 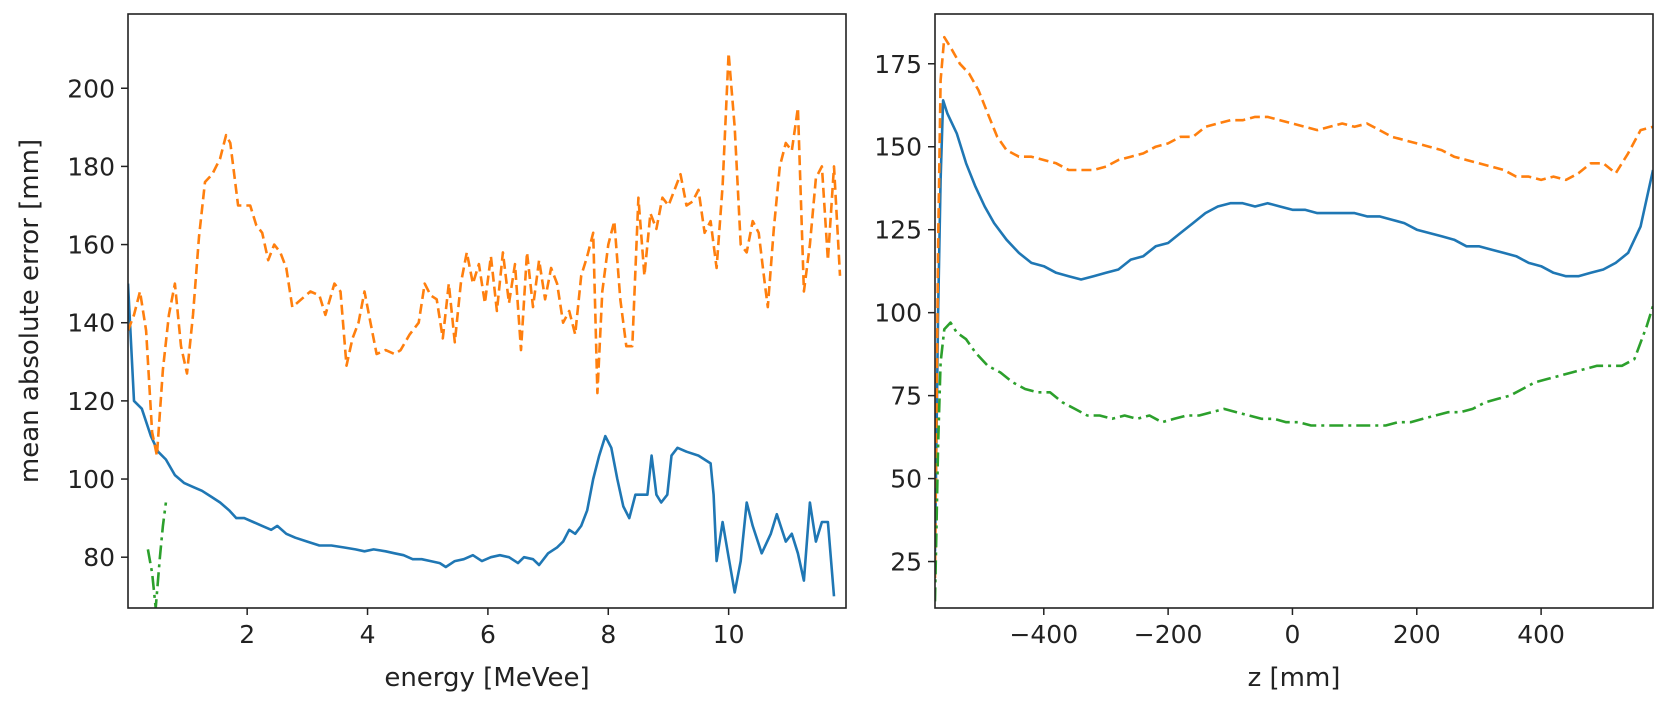 What do you see at coordinates (488, 634) in the screenshot?
I see `x-tick-label-energy: 6` at bounding box center [488, 634].